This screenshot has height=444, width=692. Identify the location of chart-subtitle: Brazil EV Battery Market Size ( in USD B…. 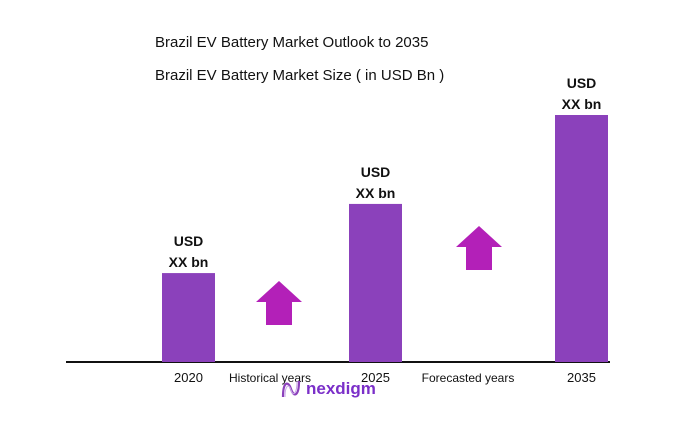
(300, 75).